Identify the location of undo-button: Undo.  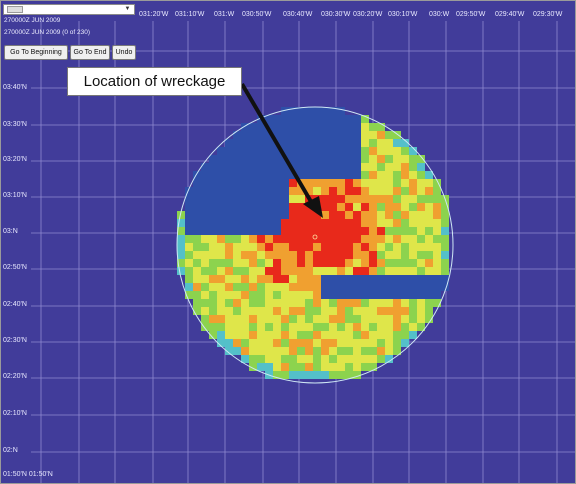
(124, 52).